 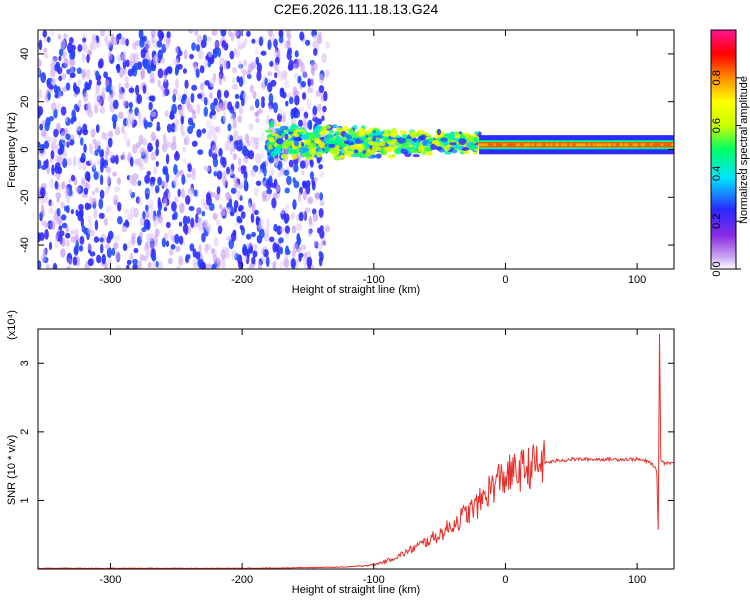 What do you see at coordinates (637, 280) in the screenshot?
I see `spectrogram-xtick-label: 100` at bounding box center [637, 280].